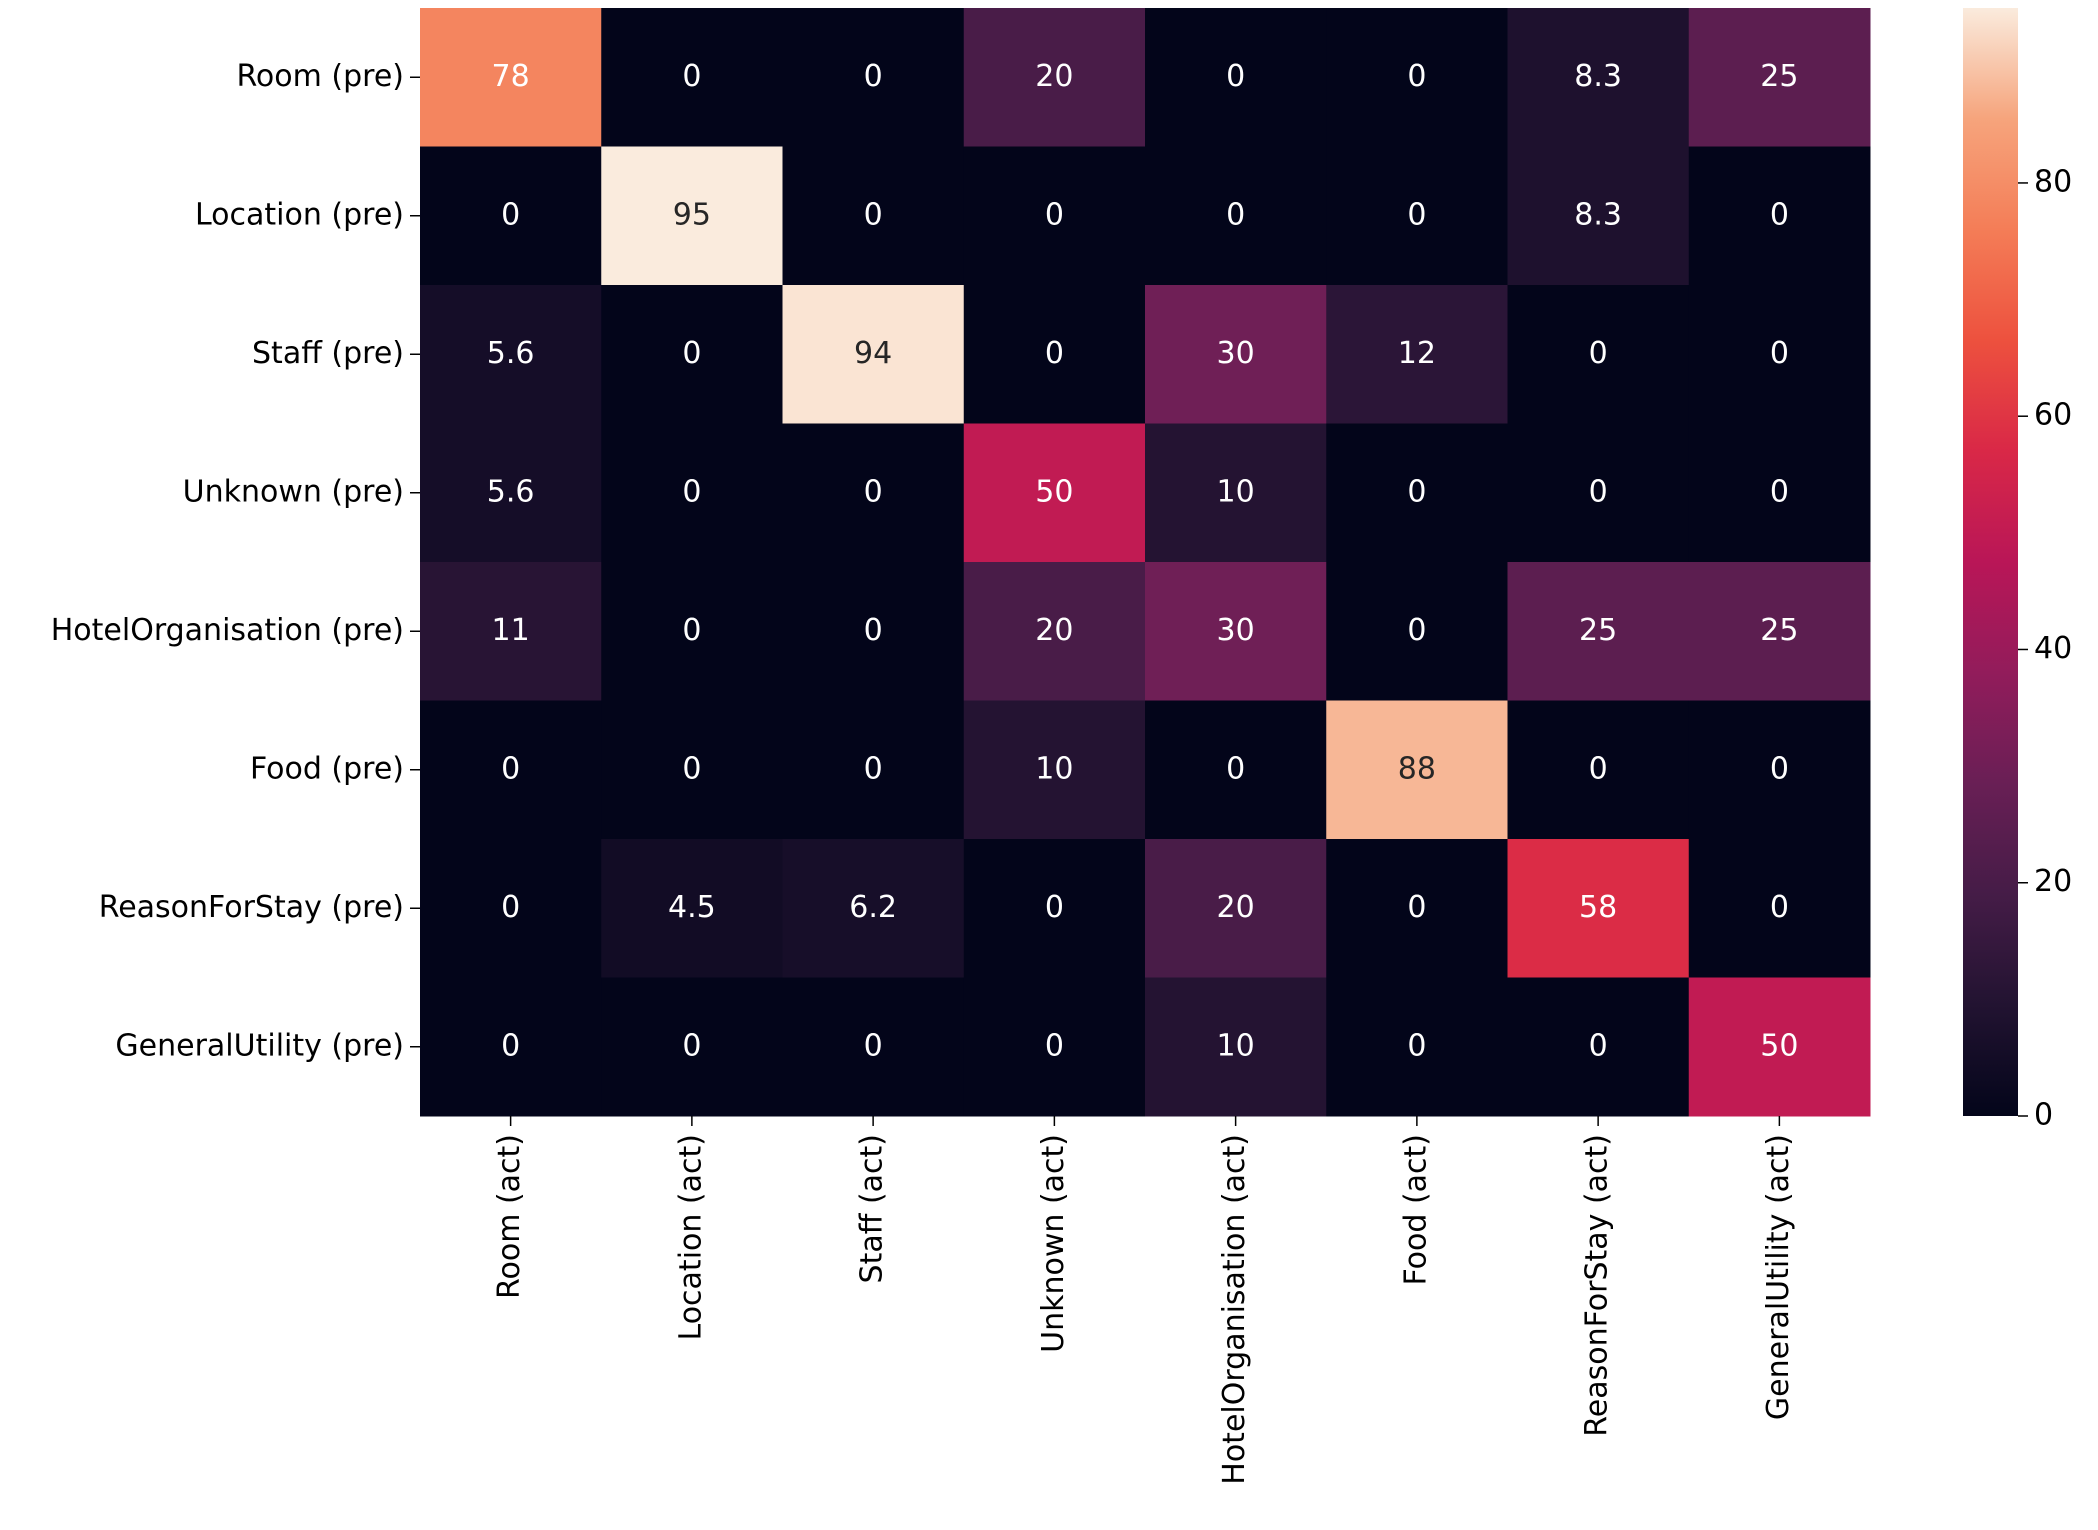 This screenshot has width=2098, height=1530. Describe the element at coordinates (692, 907) in the screenshot. I see `cell-label: 4.5` at that location.